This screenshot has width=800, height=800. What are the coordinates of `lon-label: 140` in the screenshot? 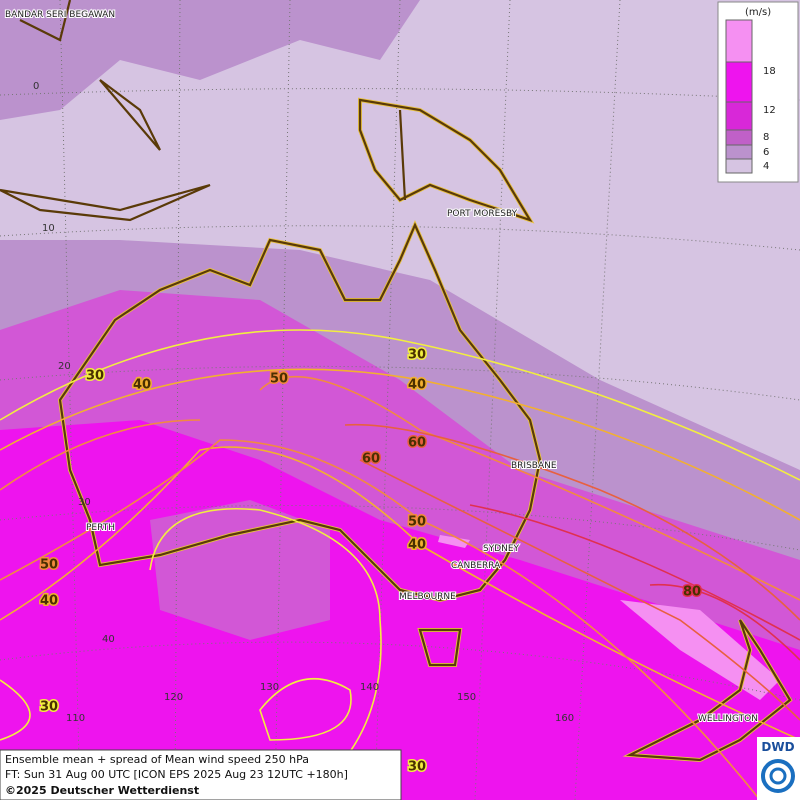 It's located at (369, 687).